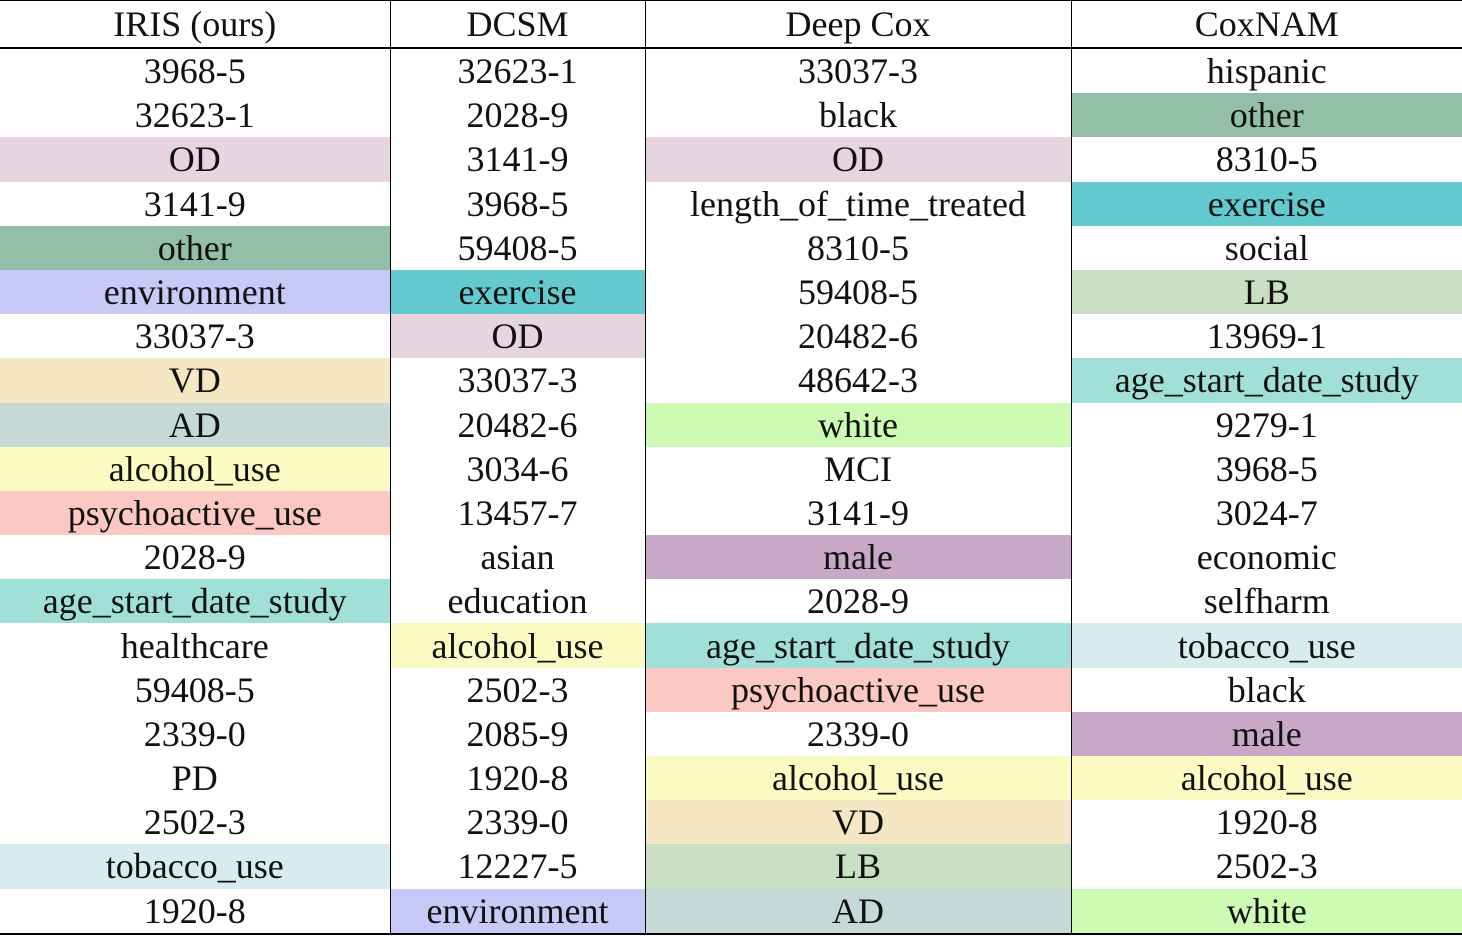  What do you see at coordinates (1266, 336) in the screenshot?
I see `cell-coxnam: 13969-1` at bounding box center [1266, 336].